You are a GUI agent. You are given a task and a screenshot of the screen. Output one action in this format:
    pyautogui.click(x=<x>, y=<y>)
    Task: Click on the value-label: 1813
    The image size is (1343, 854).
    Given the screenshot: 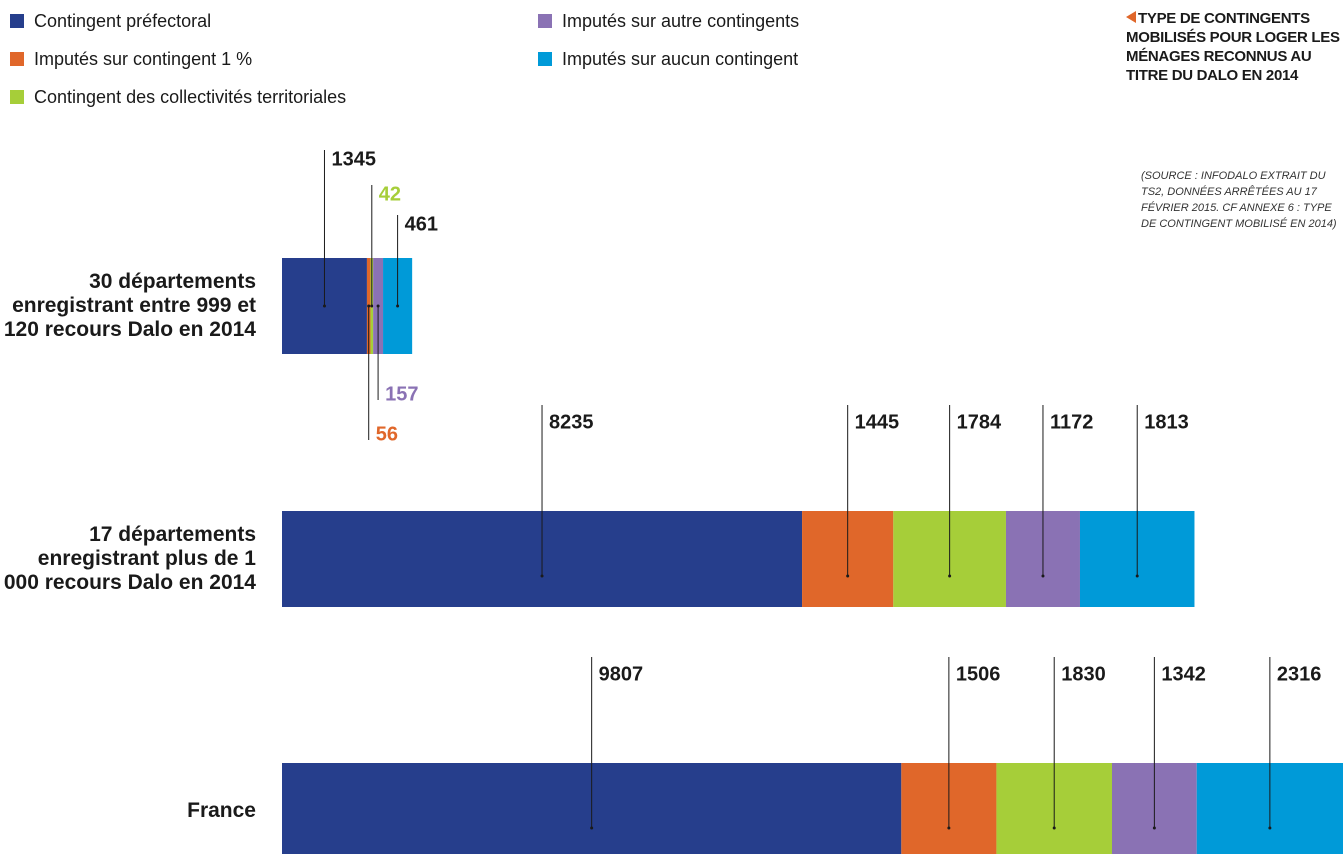 What is the action you would take?
    pyautogui.click(x=1166, y=422)
    